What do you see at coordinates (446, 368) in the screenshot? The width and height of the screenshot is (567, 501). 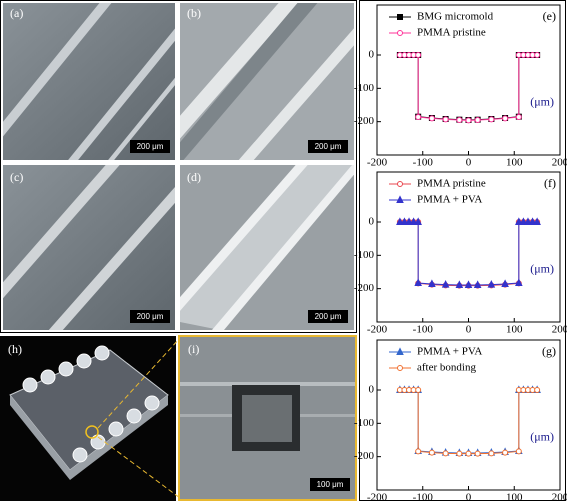 I see `legend-label: after bonding` at bounding box center [446, 368].